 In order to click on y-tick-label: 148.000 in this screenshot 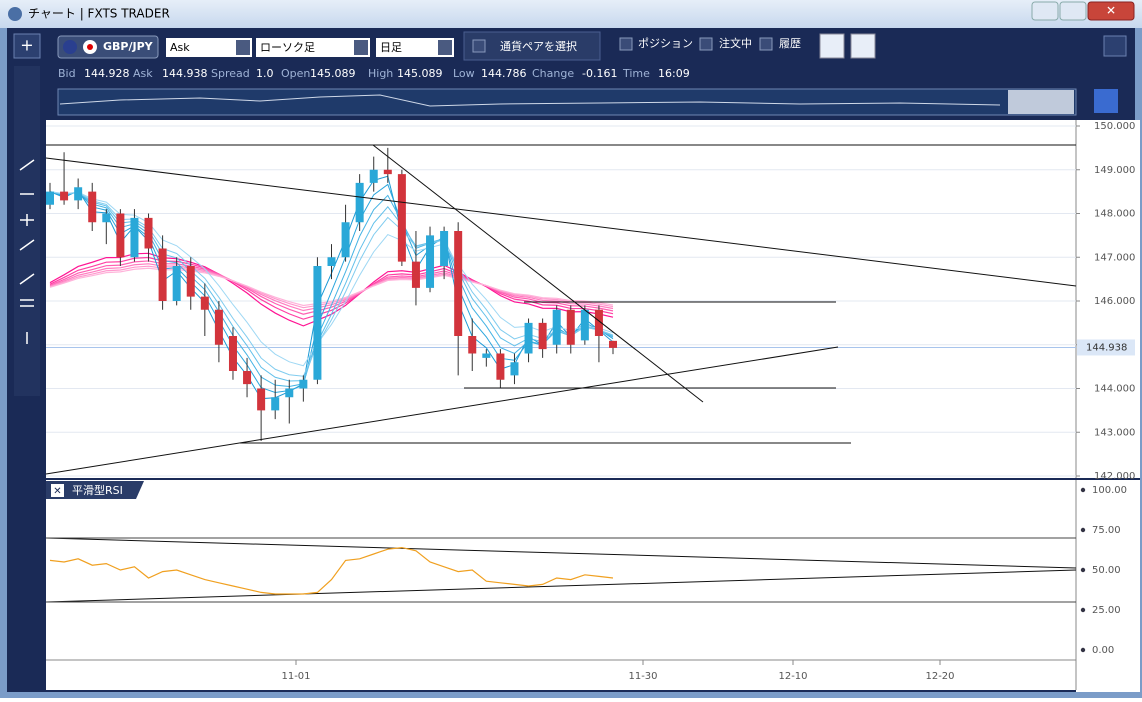, I will do `click(1114, 214)`.